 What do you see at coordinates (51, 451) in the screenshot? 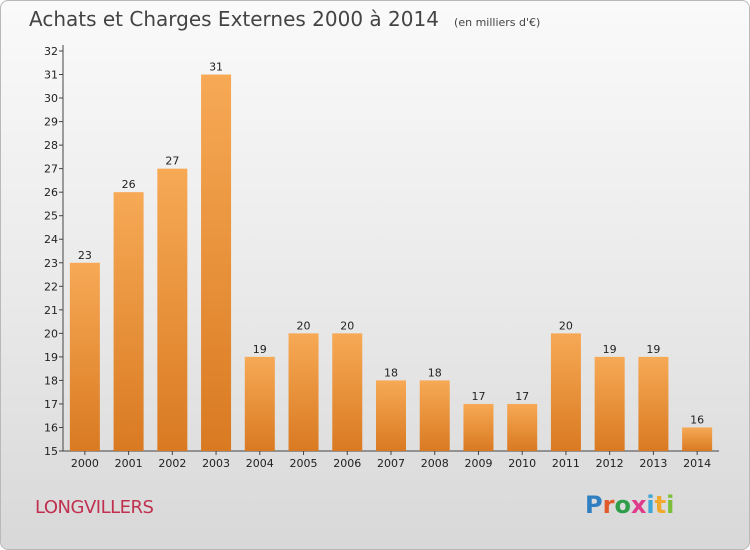
I see `y-tick-label: 15` at bounding box center [51, 451].